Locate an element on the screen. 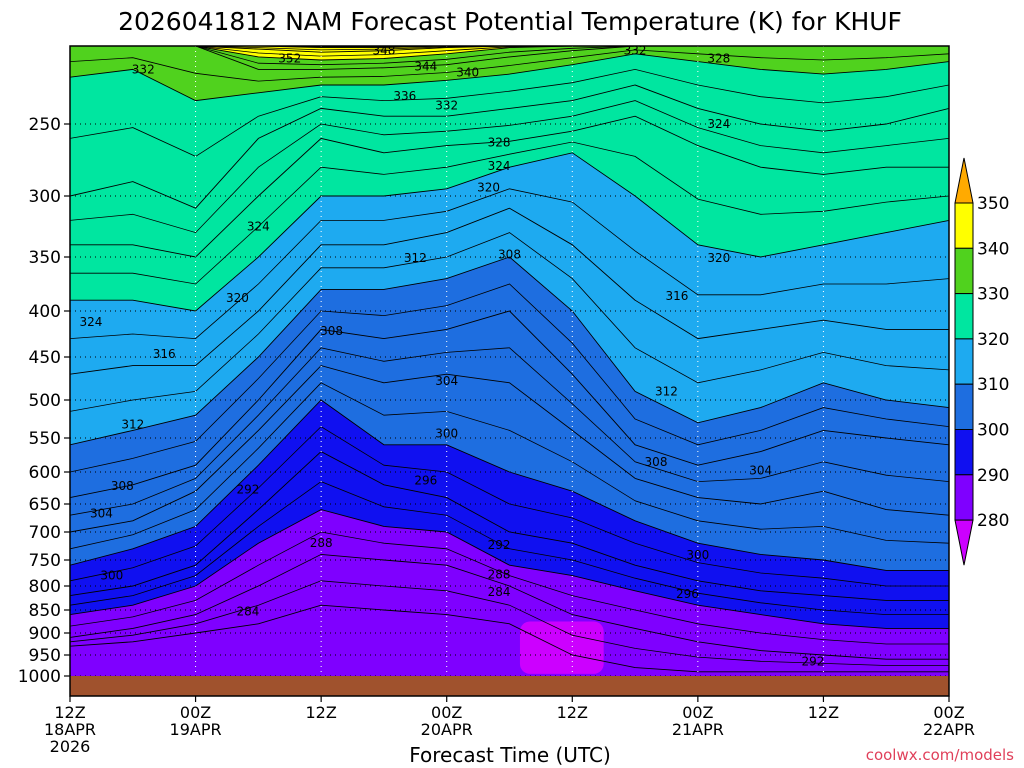  y-tick-label: 350 is located at coordinates (45, 258).